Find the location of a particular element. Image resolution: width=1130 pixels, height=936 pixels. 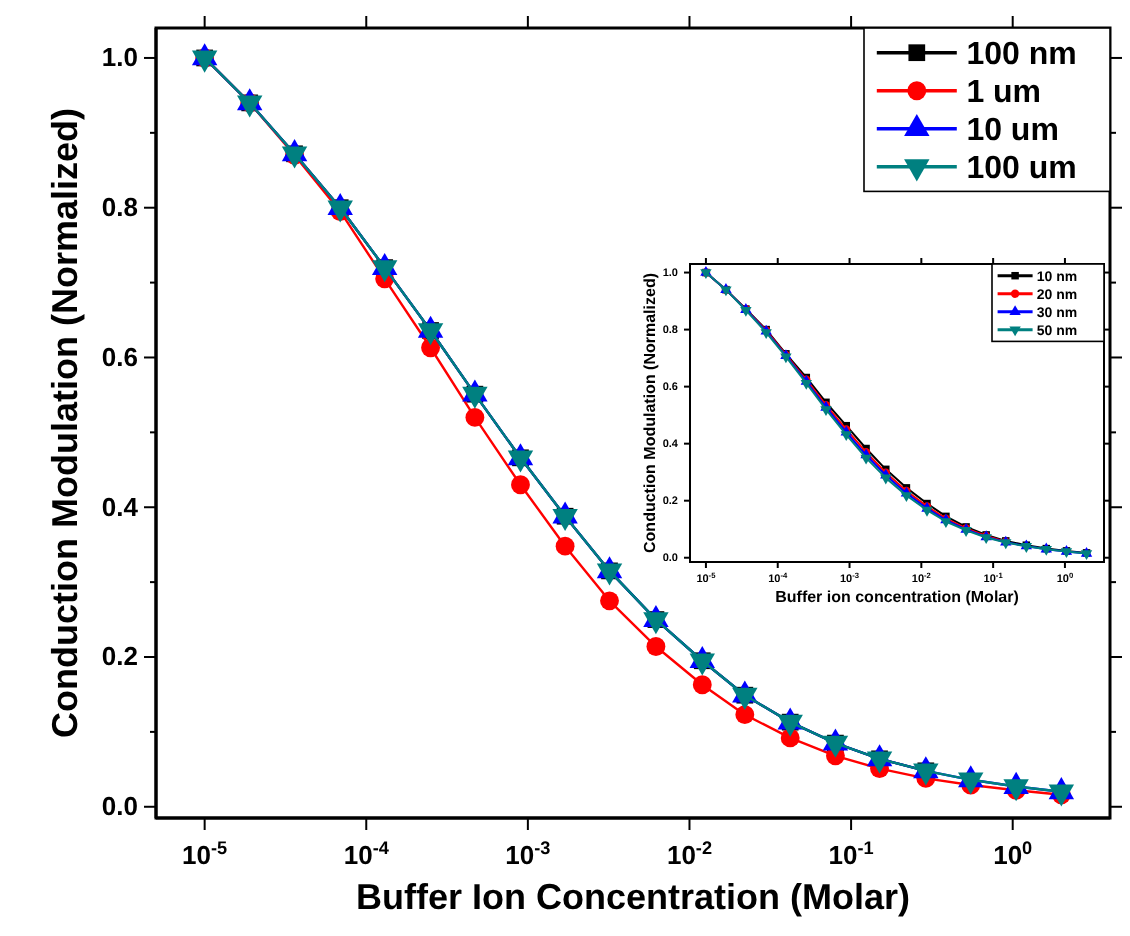

x-axis-title: Buffer Ion Concentration (Molar) is located at coordinates (633, 896).